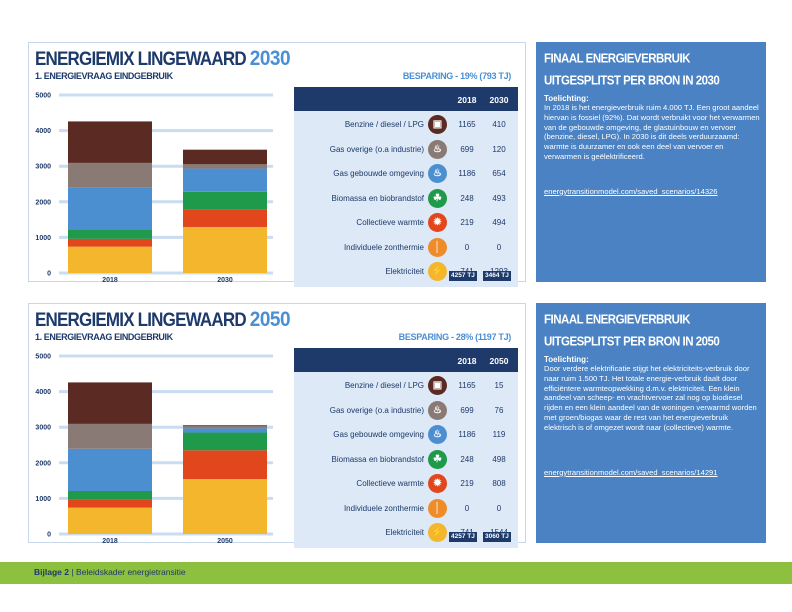 This screenshot has width=792, height=612. What do you see at coordinates (110, 280) in the screenshot?
I see `x-tick-label: 2018` at bounding box center [110, 280].